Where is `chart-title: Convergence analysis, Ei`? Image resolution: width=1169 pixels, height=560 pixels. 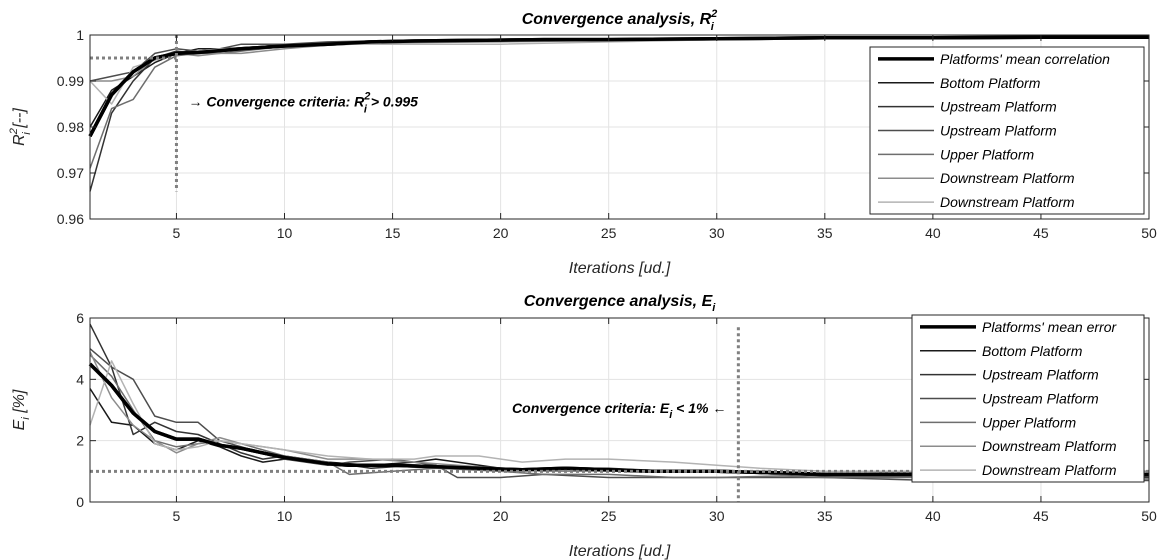
chart-title: Convergence analysis, Ei is located at coordinates (620, 303).